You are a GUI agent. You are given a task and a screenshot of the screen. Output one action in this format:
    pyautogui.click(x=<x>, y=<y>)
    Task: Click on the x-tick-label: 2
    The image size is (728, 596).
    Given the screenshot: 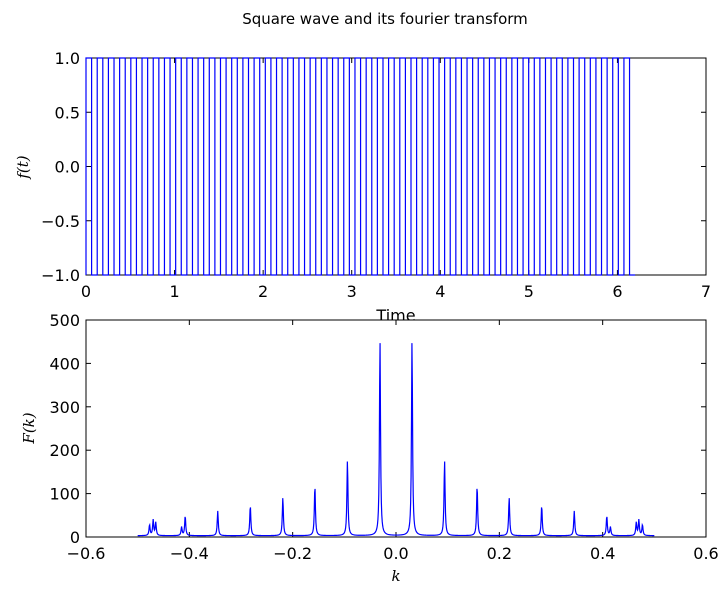 What is the action you would take?
    pyautogui.click(x=263, y=291)
    